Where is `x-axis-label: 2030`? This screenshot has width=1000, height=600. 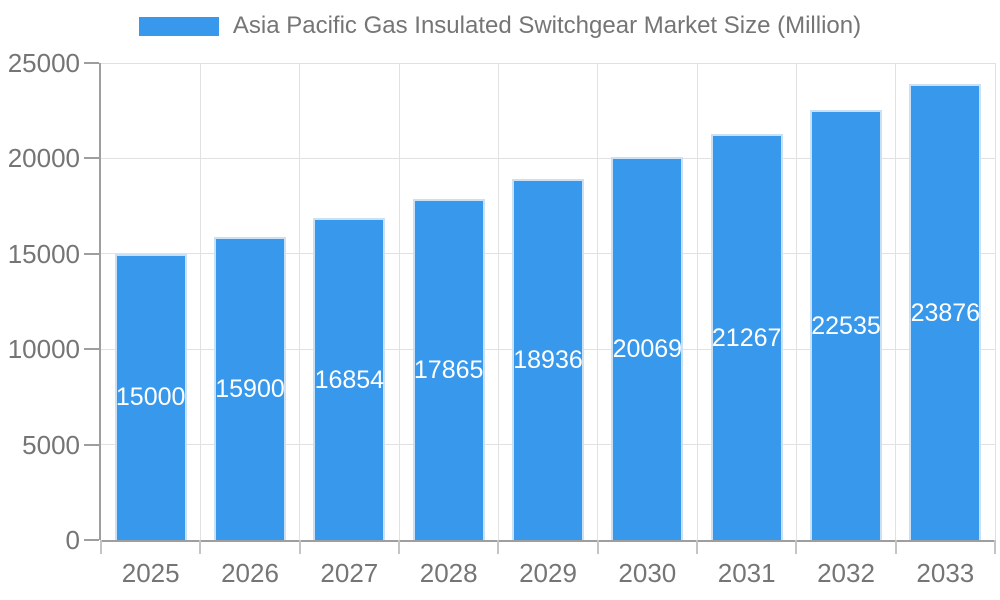
x-axis-label: 2030 is located at coordinates (647, 573).